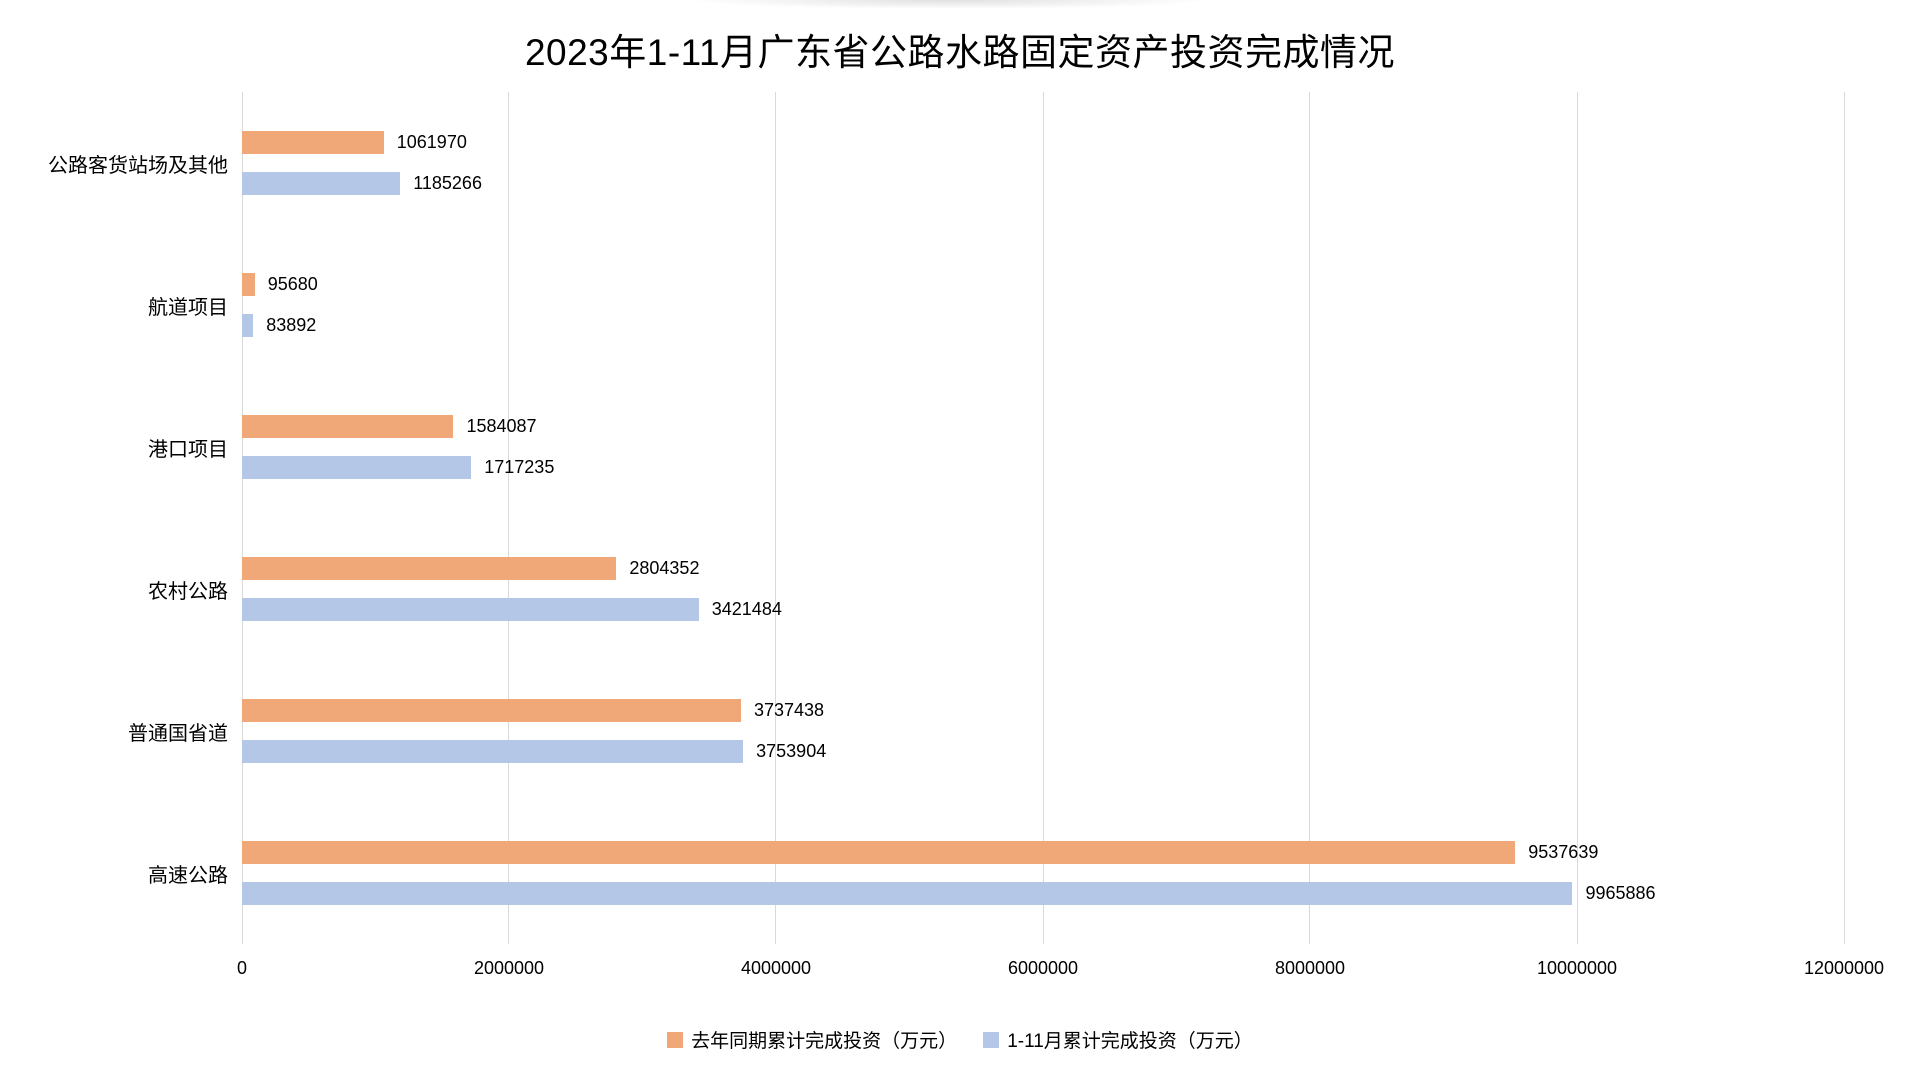 The image size is (1920, 1080). What do you see at coordinates (188, 307) in the screenshot?
I see `category-label: 航道项目` at bounding box center [188, 307].